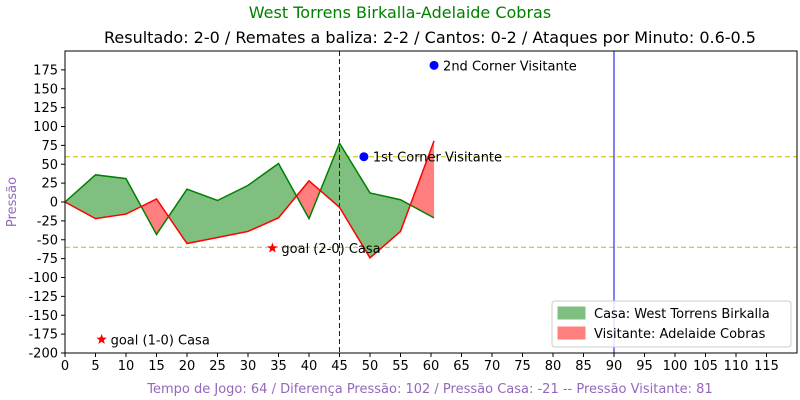 Image resolution: width=800 pixels, height=400 pixels. Describe the element at coordinates (47, 240) in the screenshot. I see `y-tick-label: -50` at that location.